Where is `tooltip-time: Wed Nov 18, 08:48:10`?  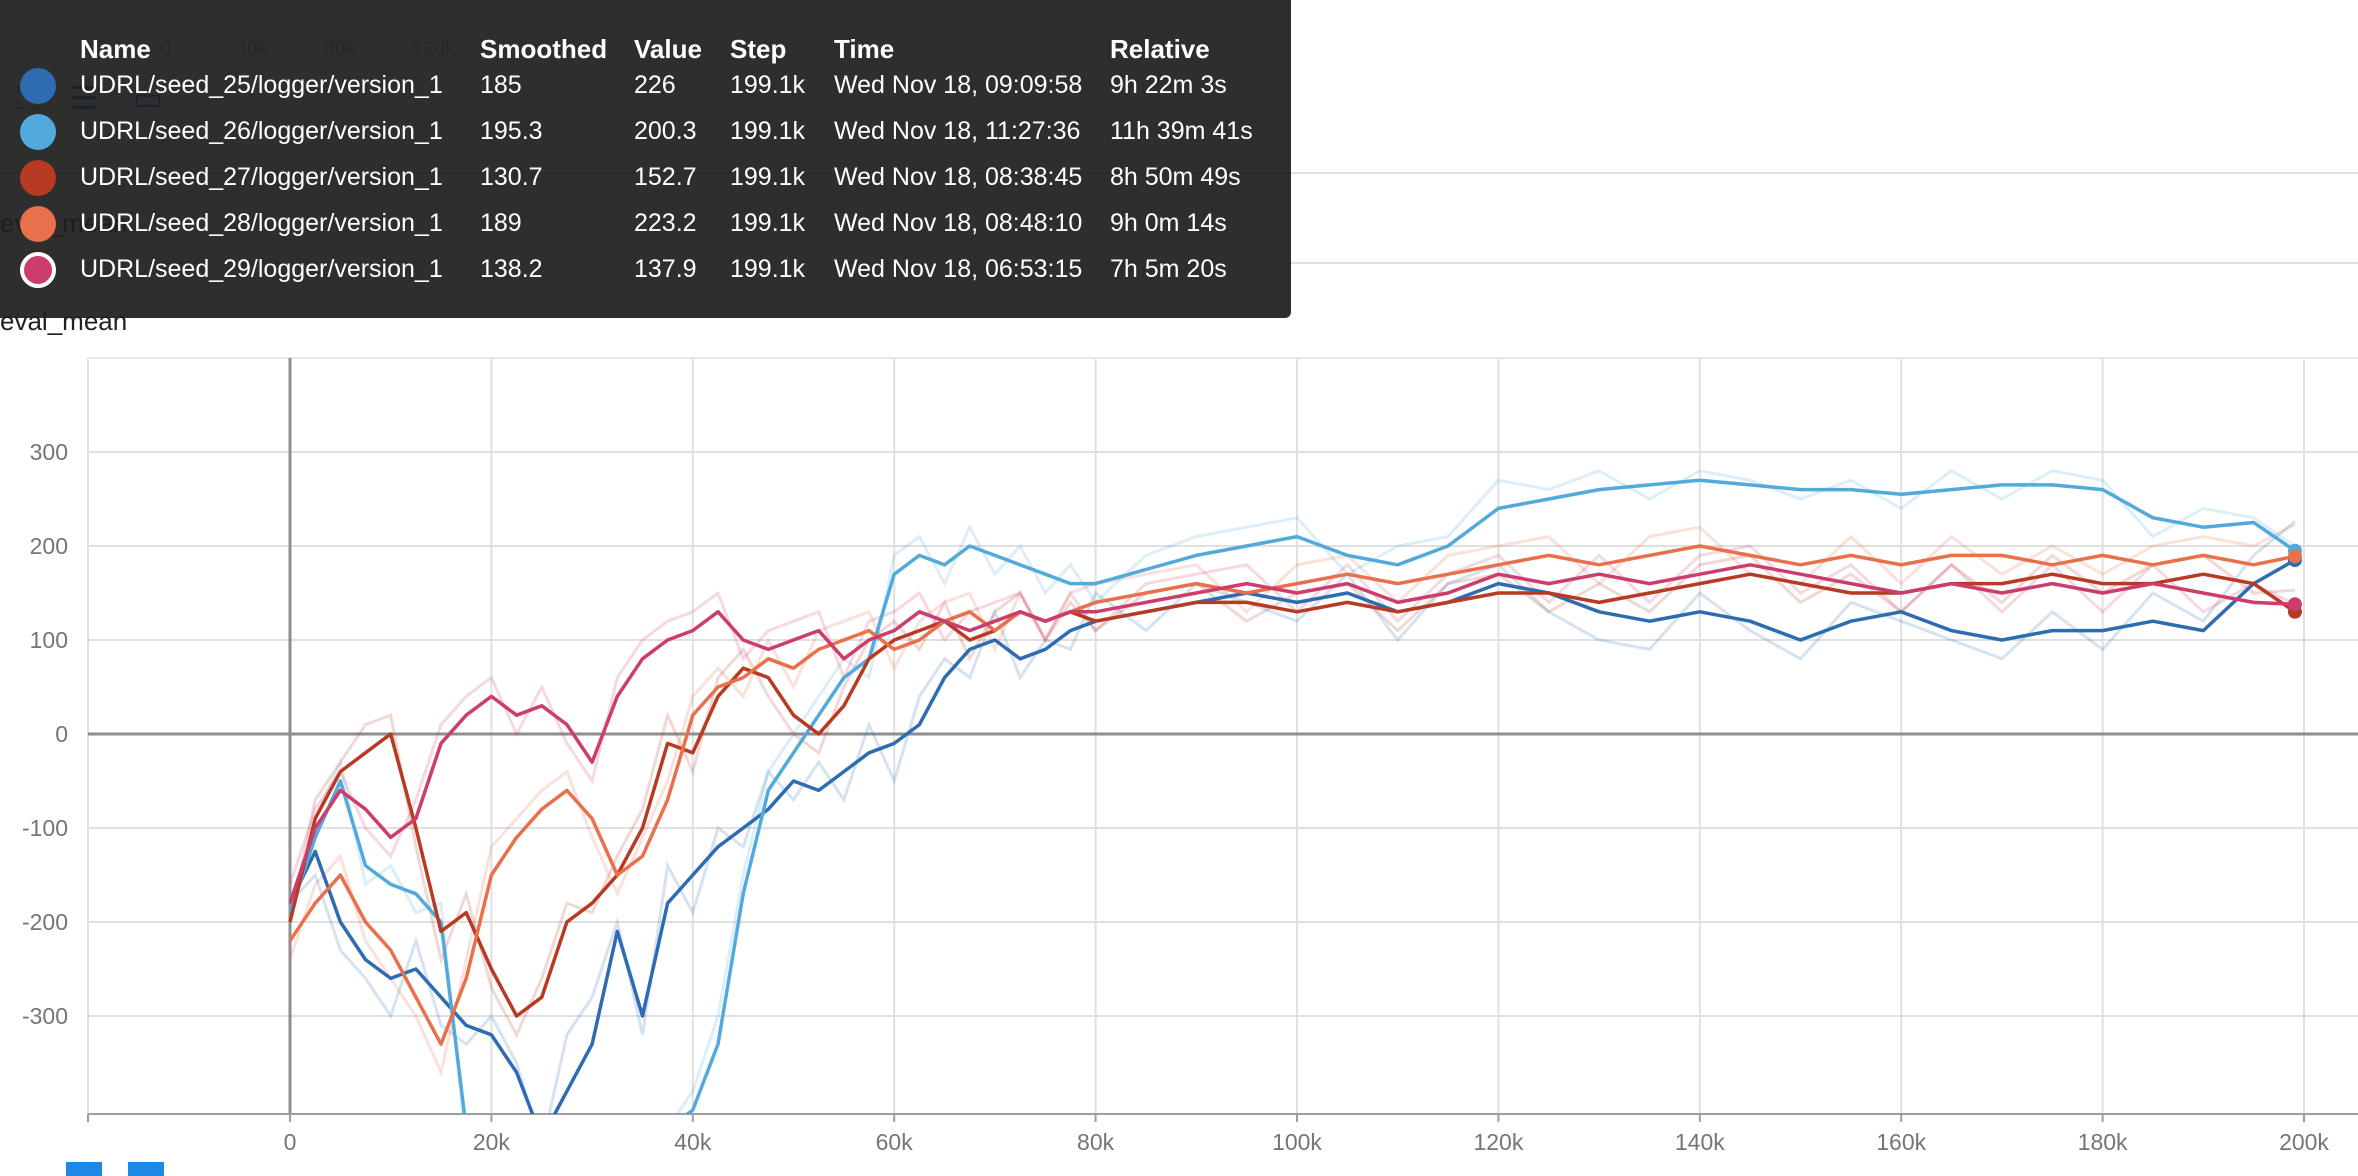 tooltip-time: Wed Nov 18, 08:48:10 is located at coordinates (958, 223).